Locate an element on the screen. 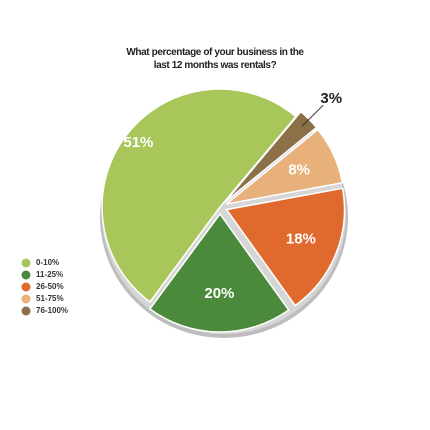  slice-label: 3% is located at coordinates (331, 98).